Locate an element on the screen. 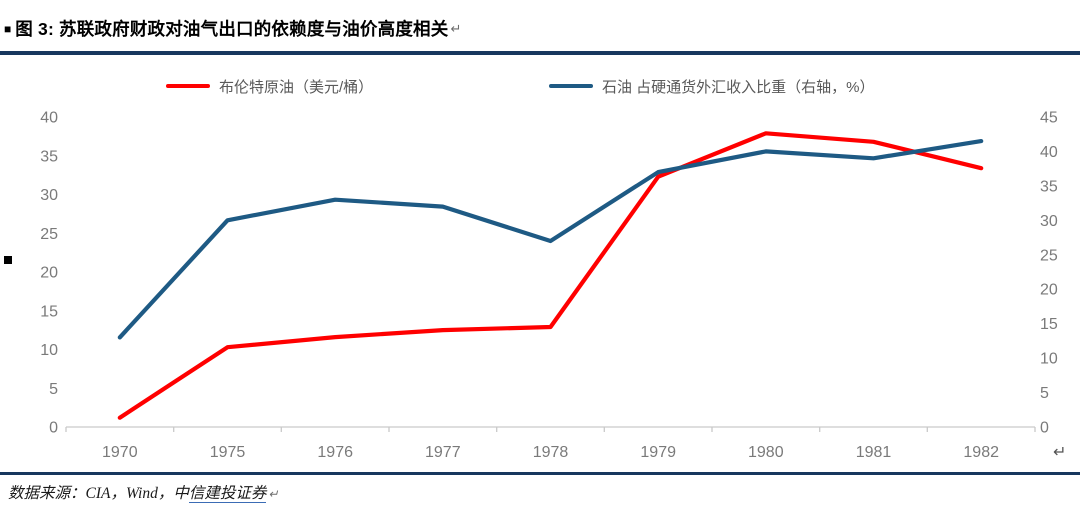 The image size is (1080, 508). x-axis-category-label: 1979 is located at coordinates (658, 452).